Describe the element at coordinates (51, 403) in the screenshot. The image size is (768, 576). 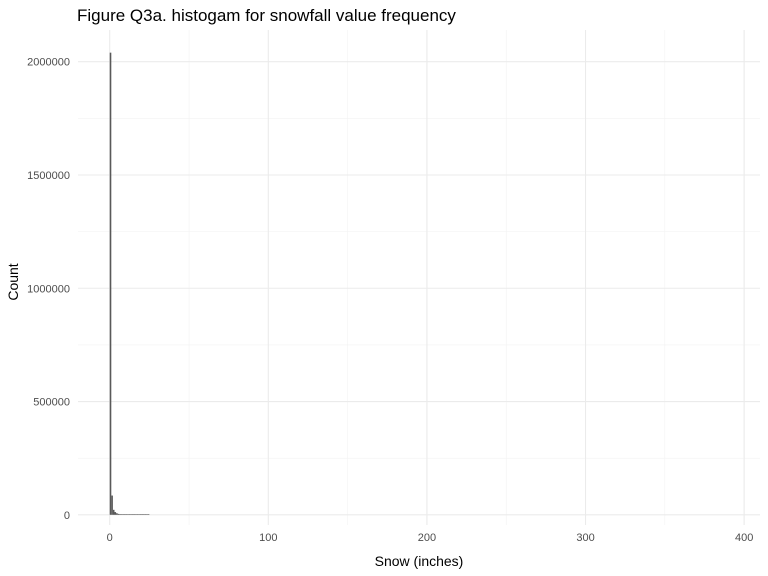
I see `y-tick-label: 500000` at that location.